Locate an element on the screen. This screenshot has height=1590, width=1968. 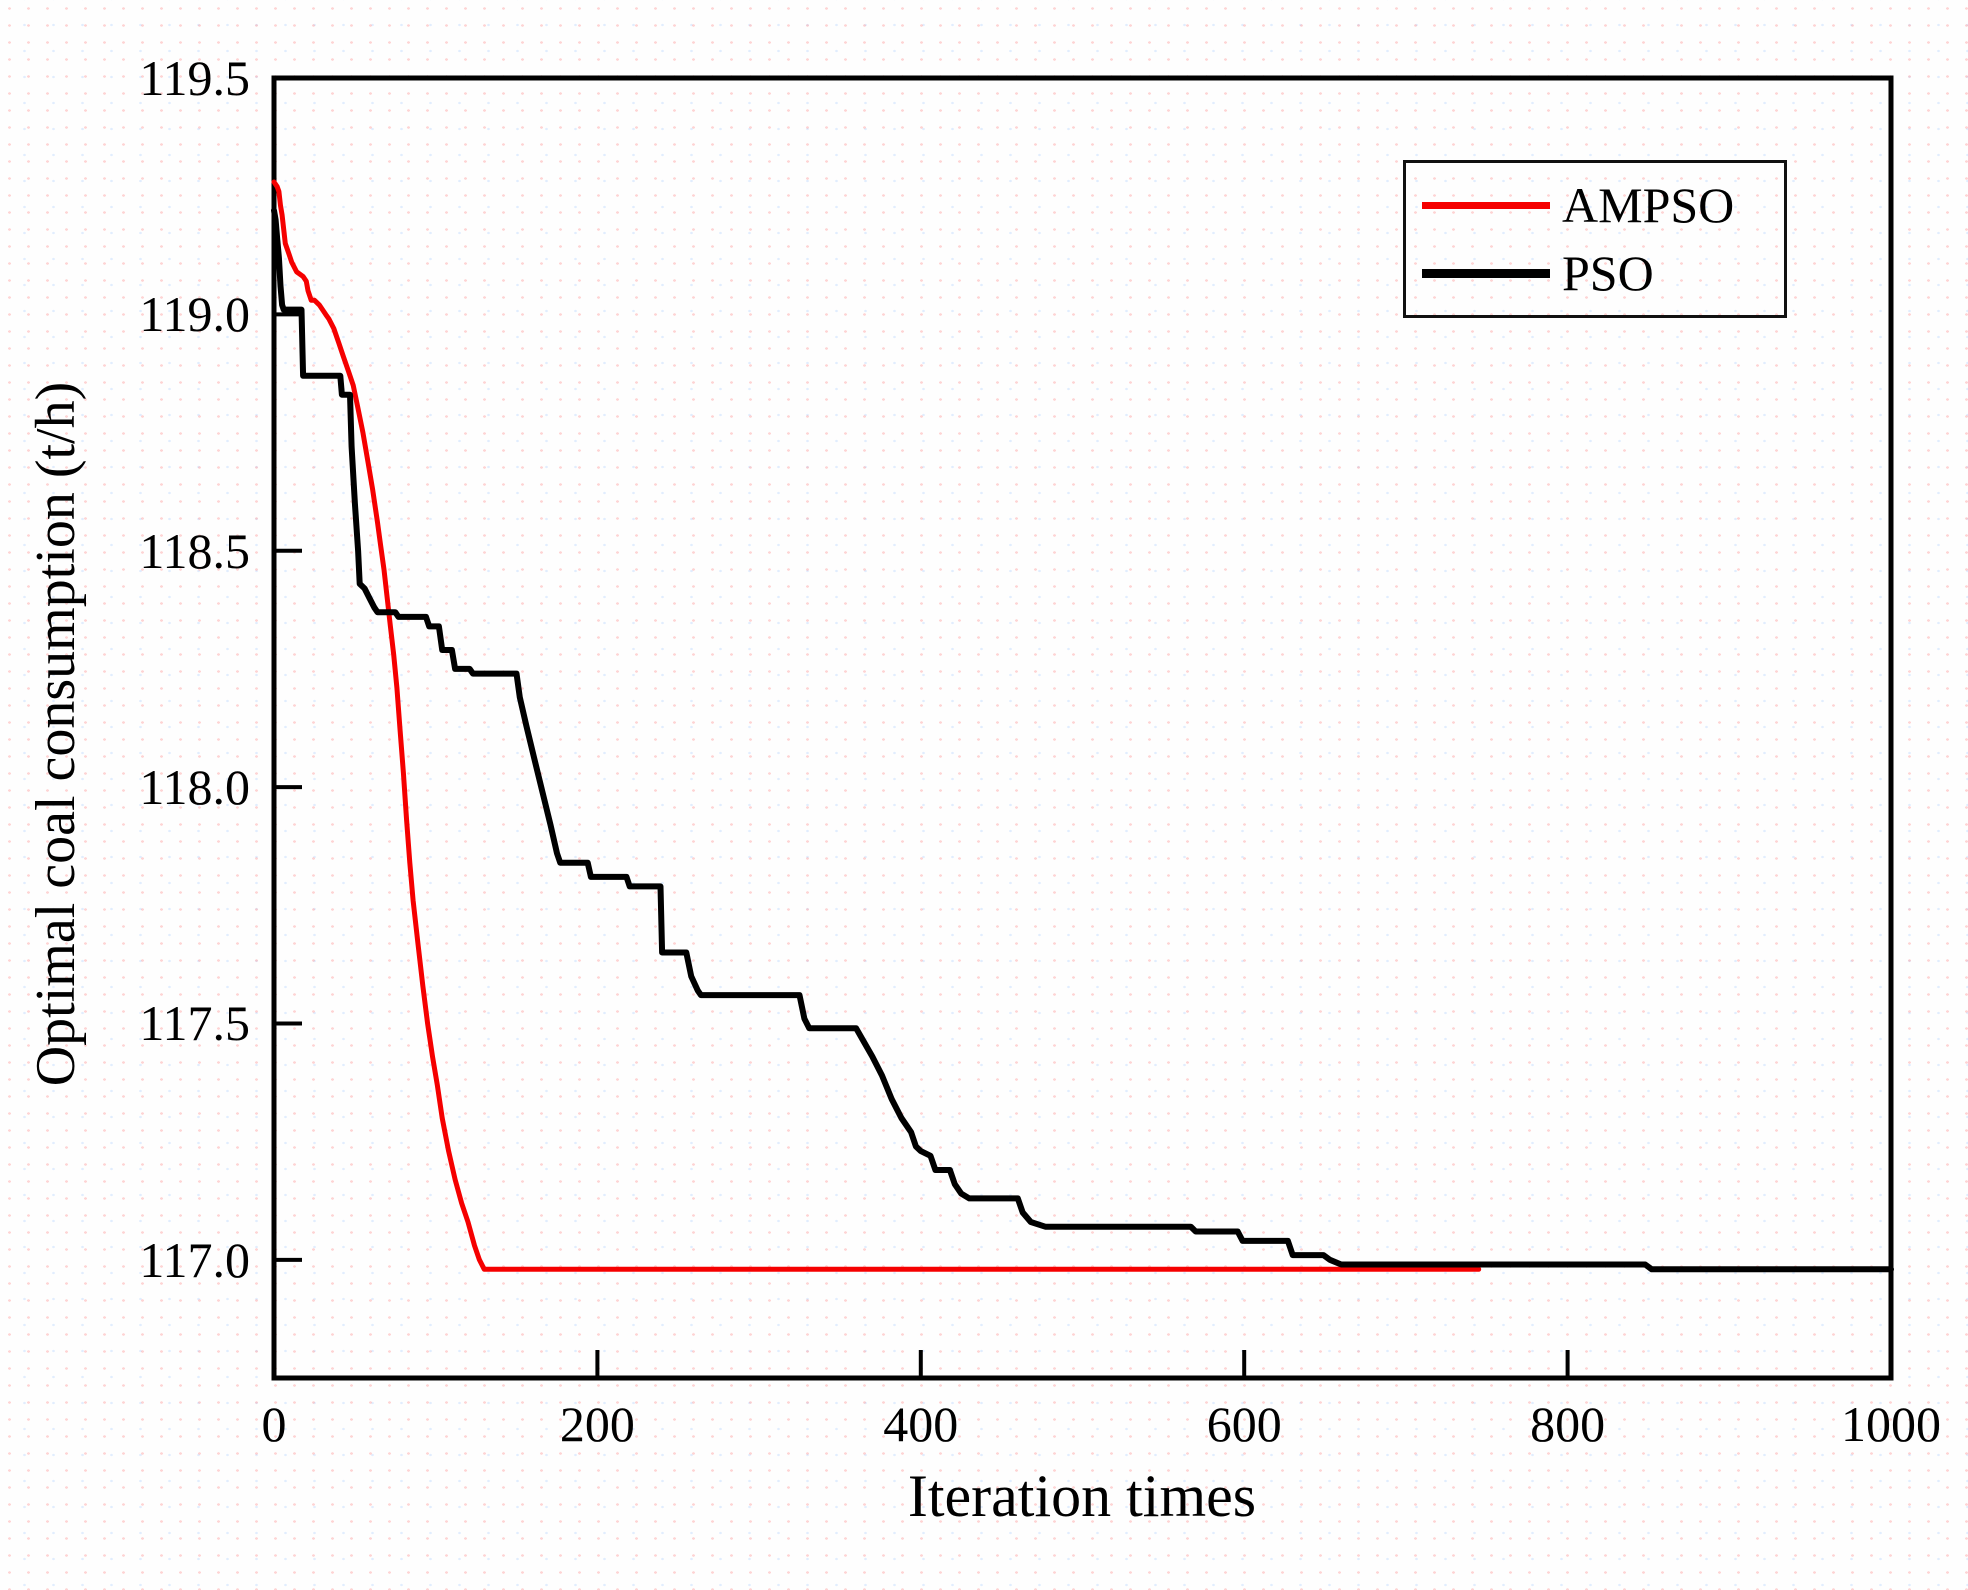
y-tick-label: 117.0 is located at coordinates (194, 1259).